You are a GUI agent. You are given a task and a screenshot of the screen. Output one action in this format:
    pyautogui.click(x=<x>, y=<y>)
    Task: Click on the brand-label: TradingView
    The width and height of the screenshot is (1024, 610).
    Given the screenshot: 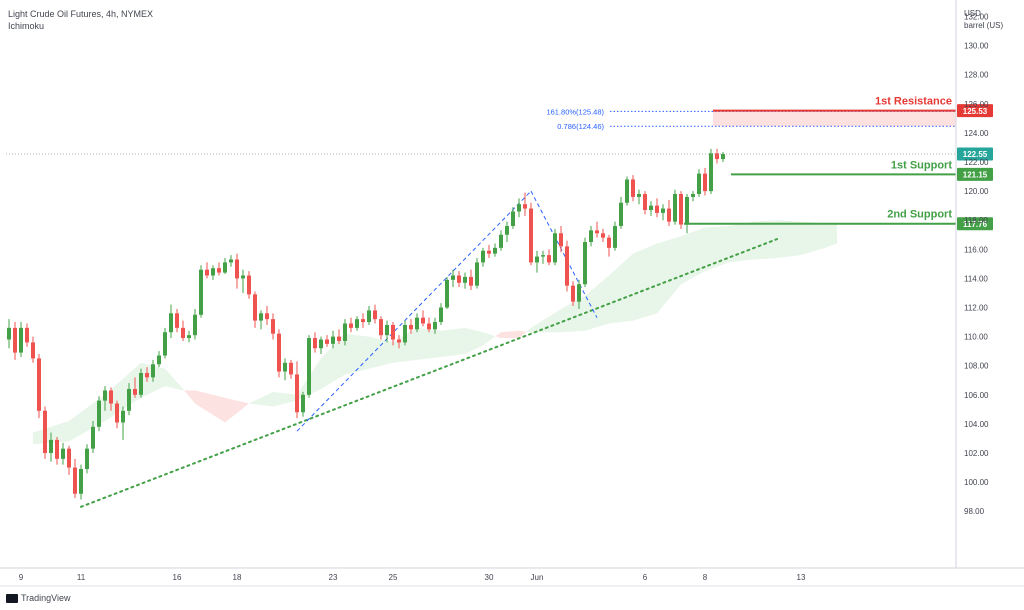 What is the action you would take?
    pyautogui.click(x=46, y=598)
    